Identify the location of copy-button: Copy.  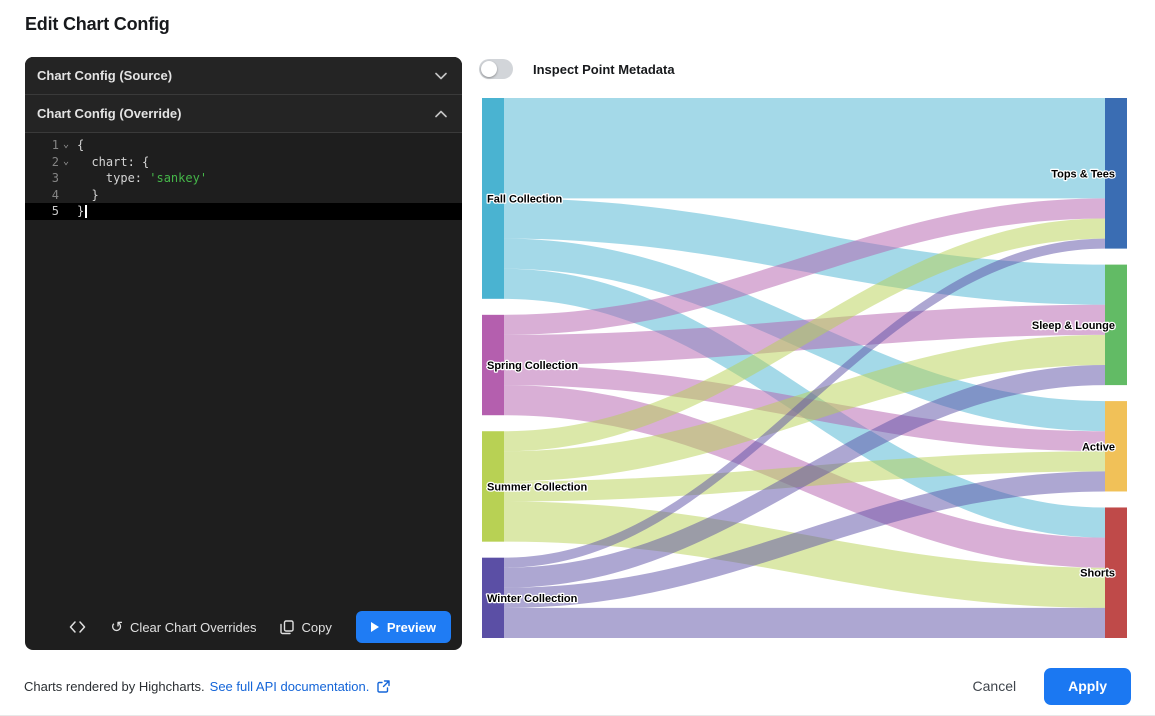
(306, 627).